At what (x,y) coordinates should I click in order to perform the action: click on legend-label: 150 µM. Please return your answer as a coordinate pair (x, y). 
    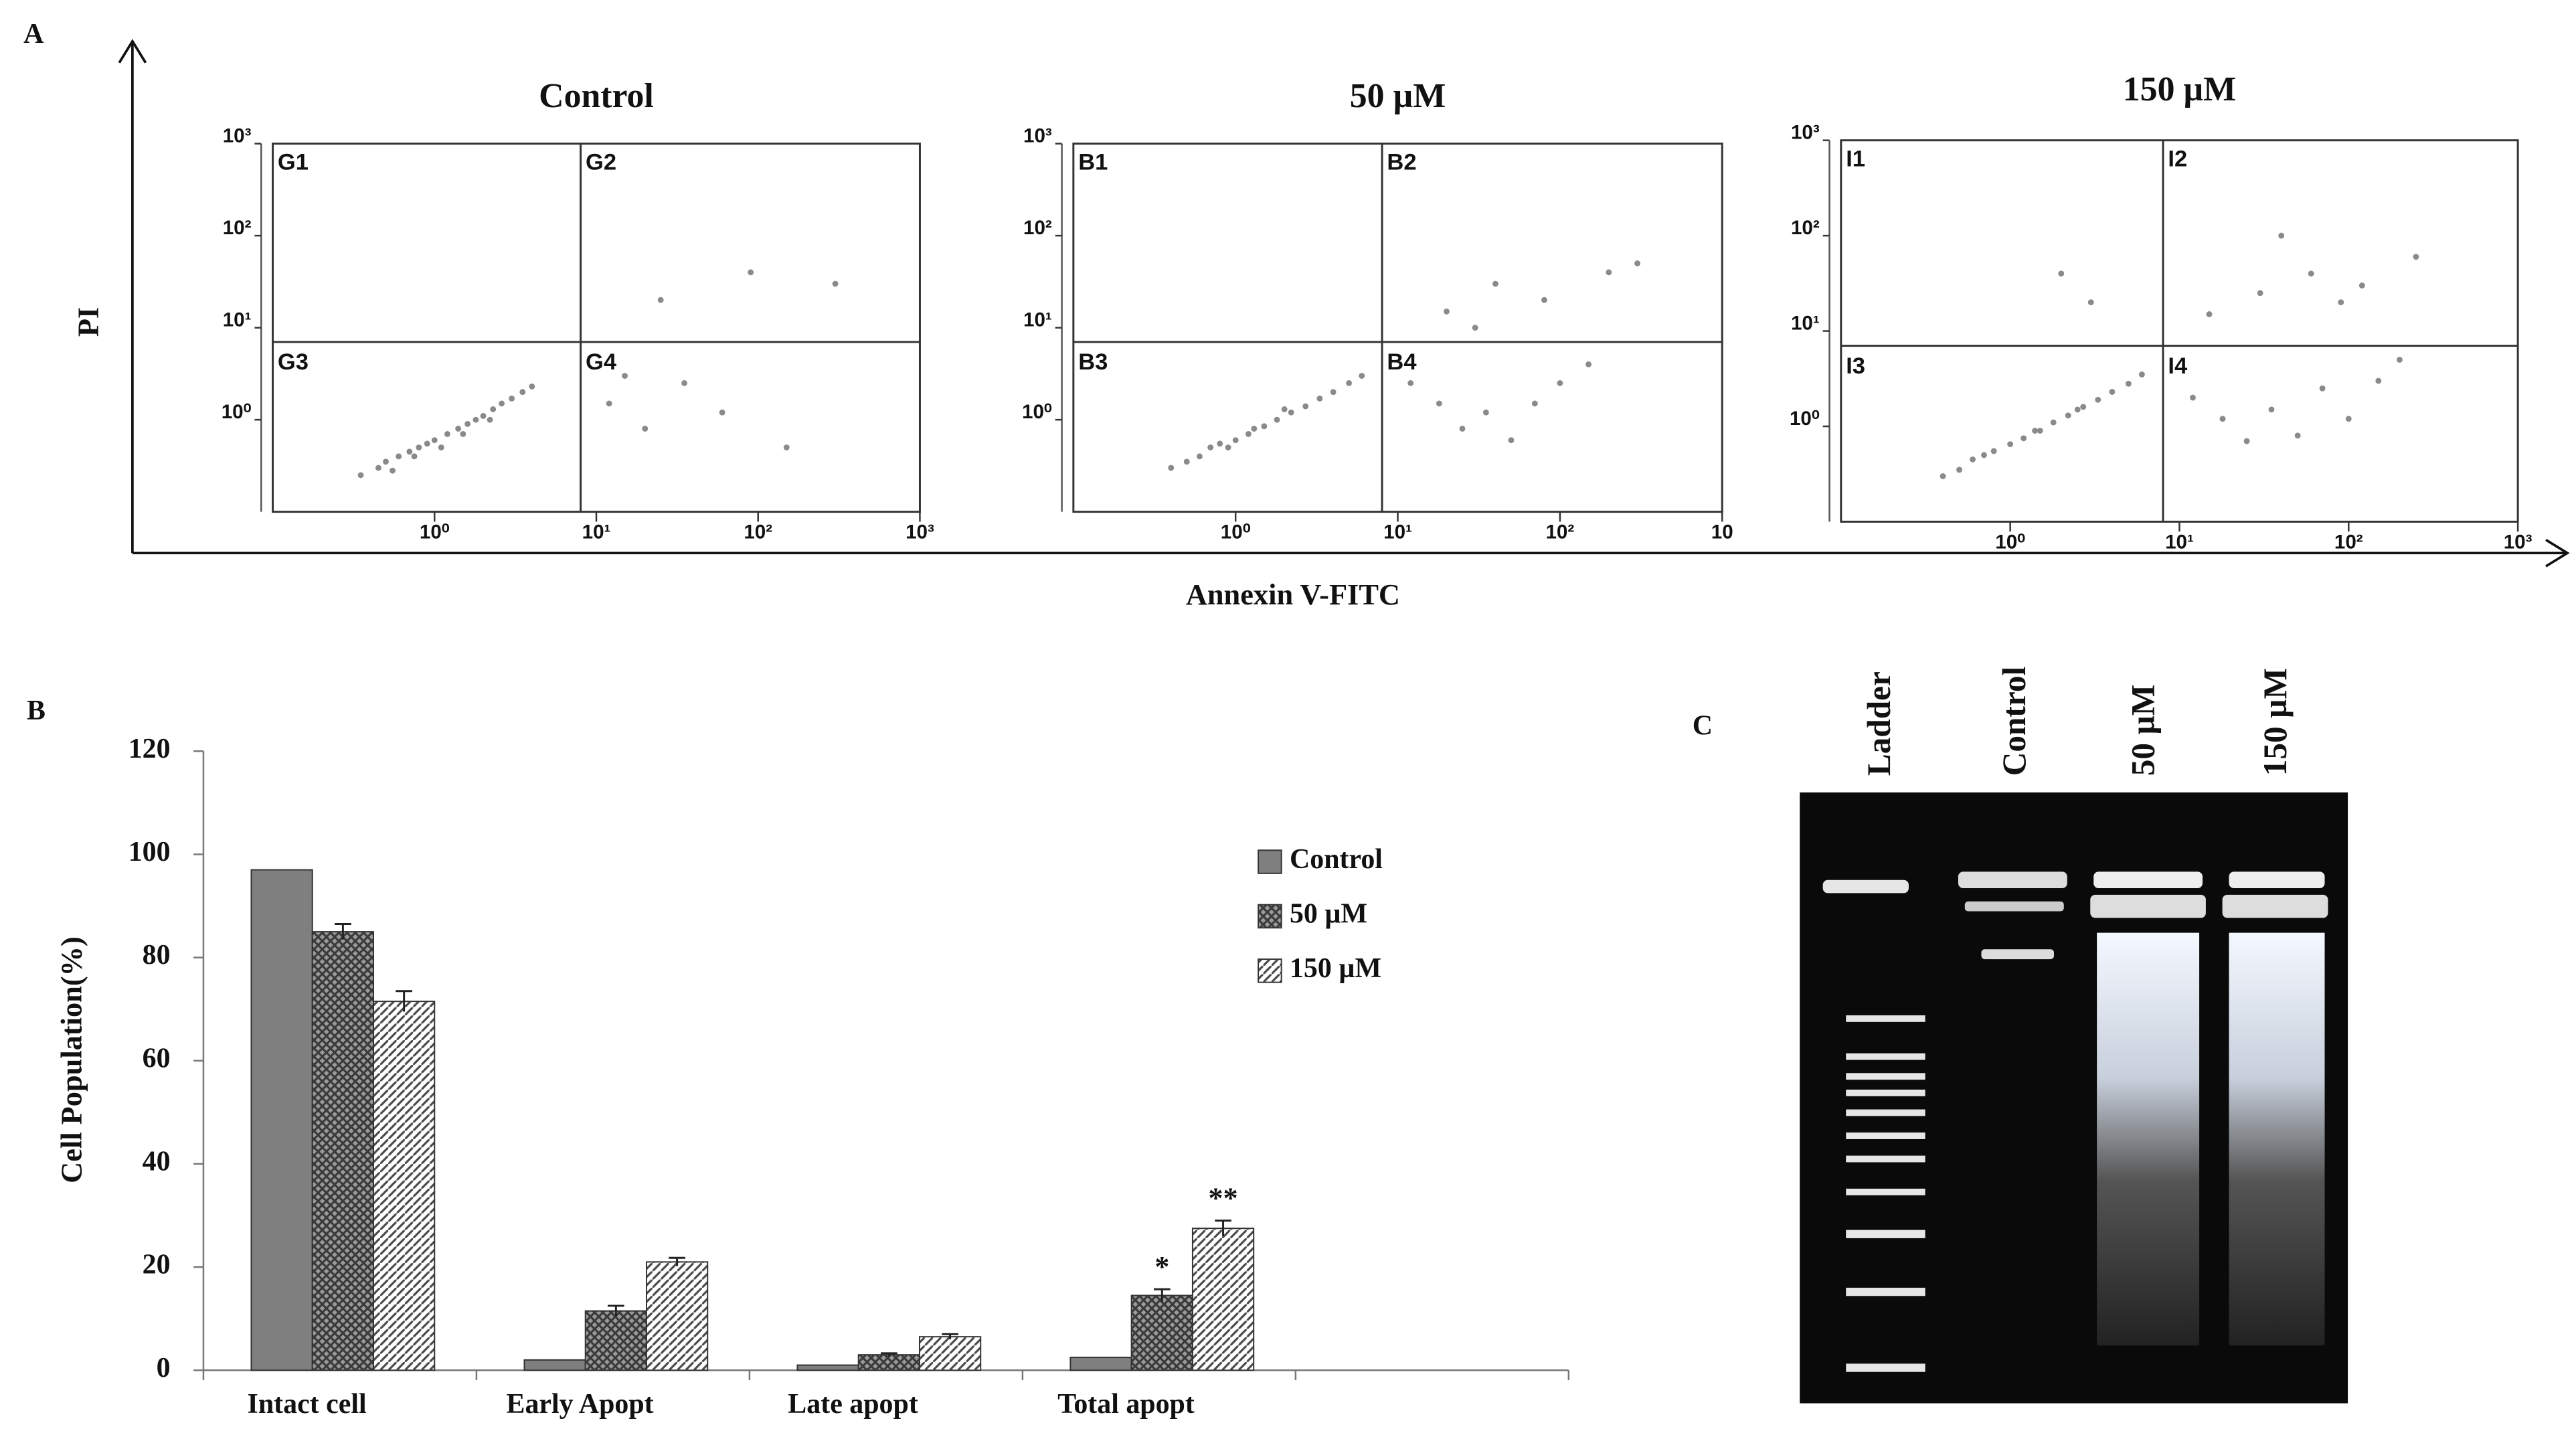
    Looking at the image, I should click on (1335, 968).